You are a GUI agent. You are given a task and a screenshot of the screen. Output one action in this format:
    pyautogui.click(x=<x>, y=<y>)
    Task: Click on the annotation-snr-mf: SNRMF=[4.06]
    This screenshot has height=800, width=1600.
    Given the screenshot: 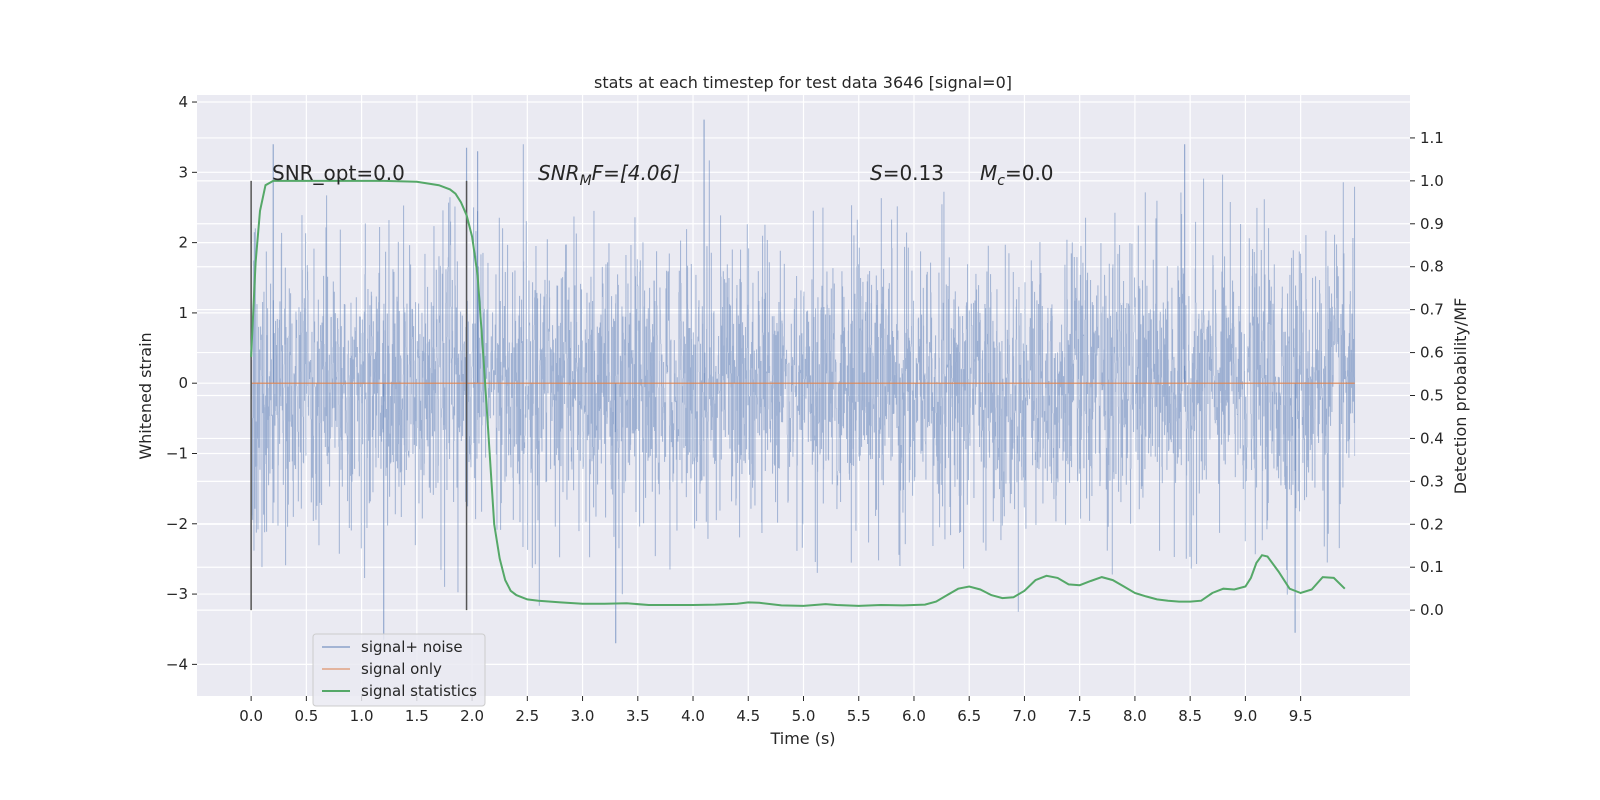 What is the action you would take?
    pyautogui.click(x=609, y=175)
    